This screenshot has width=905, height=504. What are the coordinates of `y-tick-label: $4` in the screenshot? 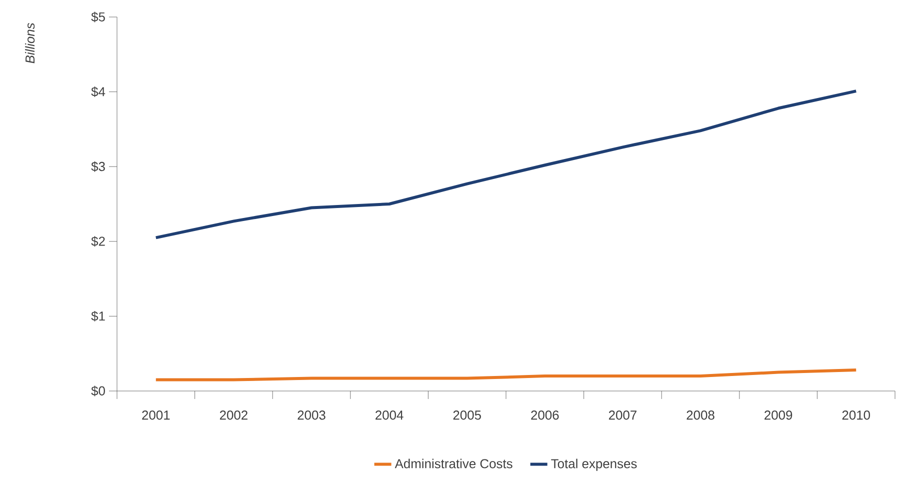 It's located at (98, 92).